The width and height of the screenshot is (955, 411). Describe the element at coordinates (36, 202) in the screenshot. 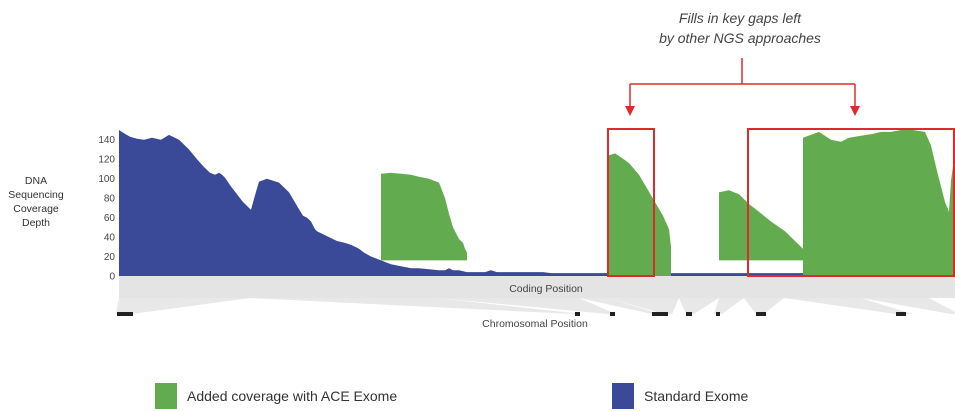

I see `y-axis-label: DNA Sequencing Coverage Depth` at that location.